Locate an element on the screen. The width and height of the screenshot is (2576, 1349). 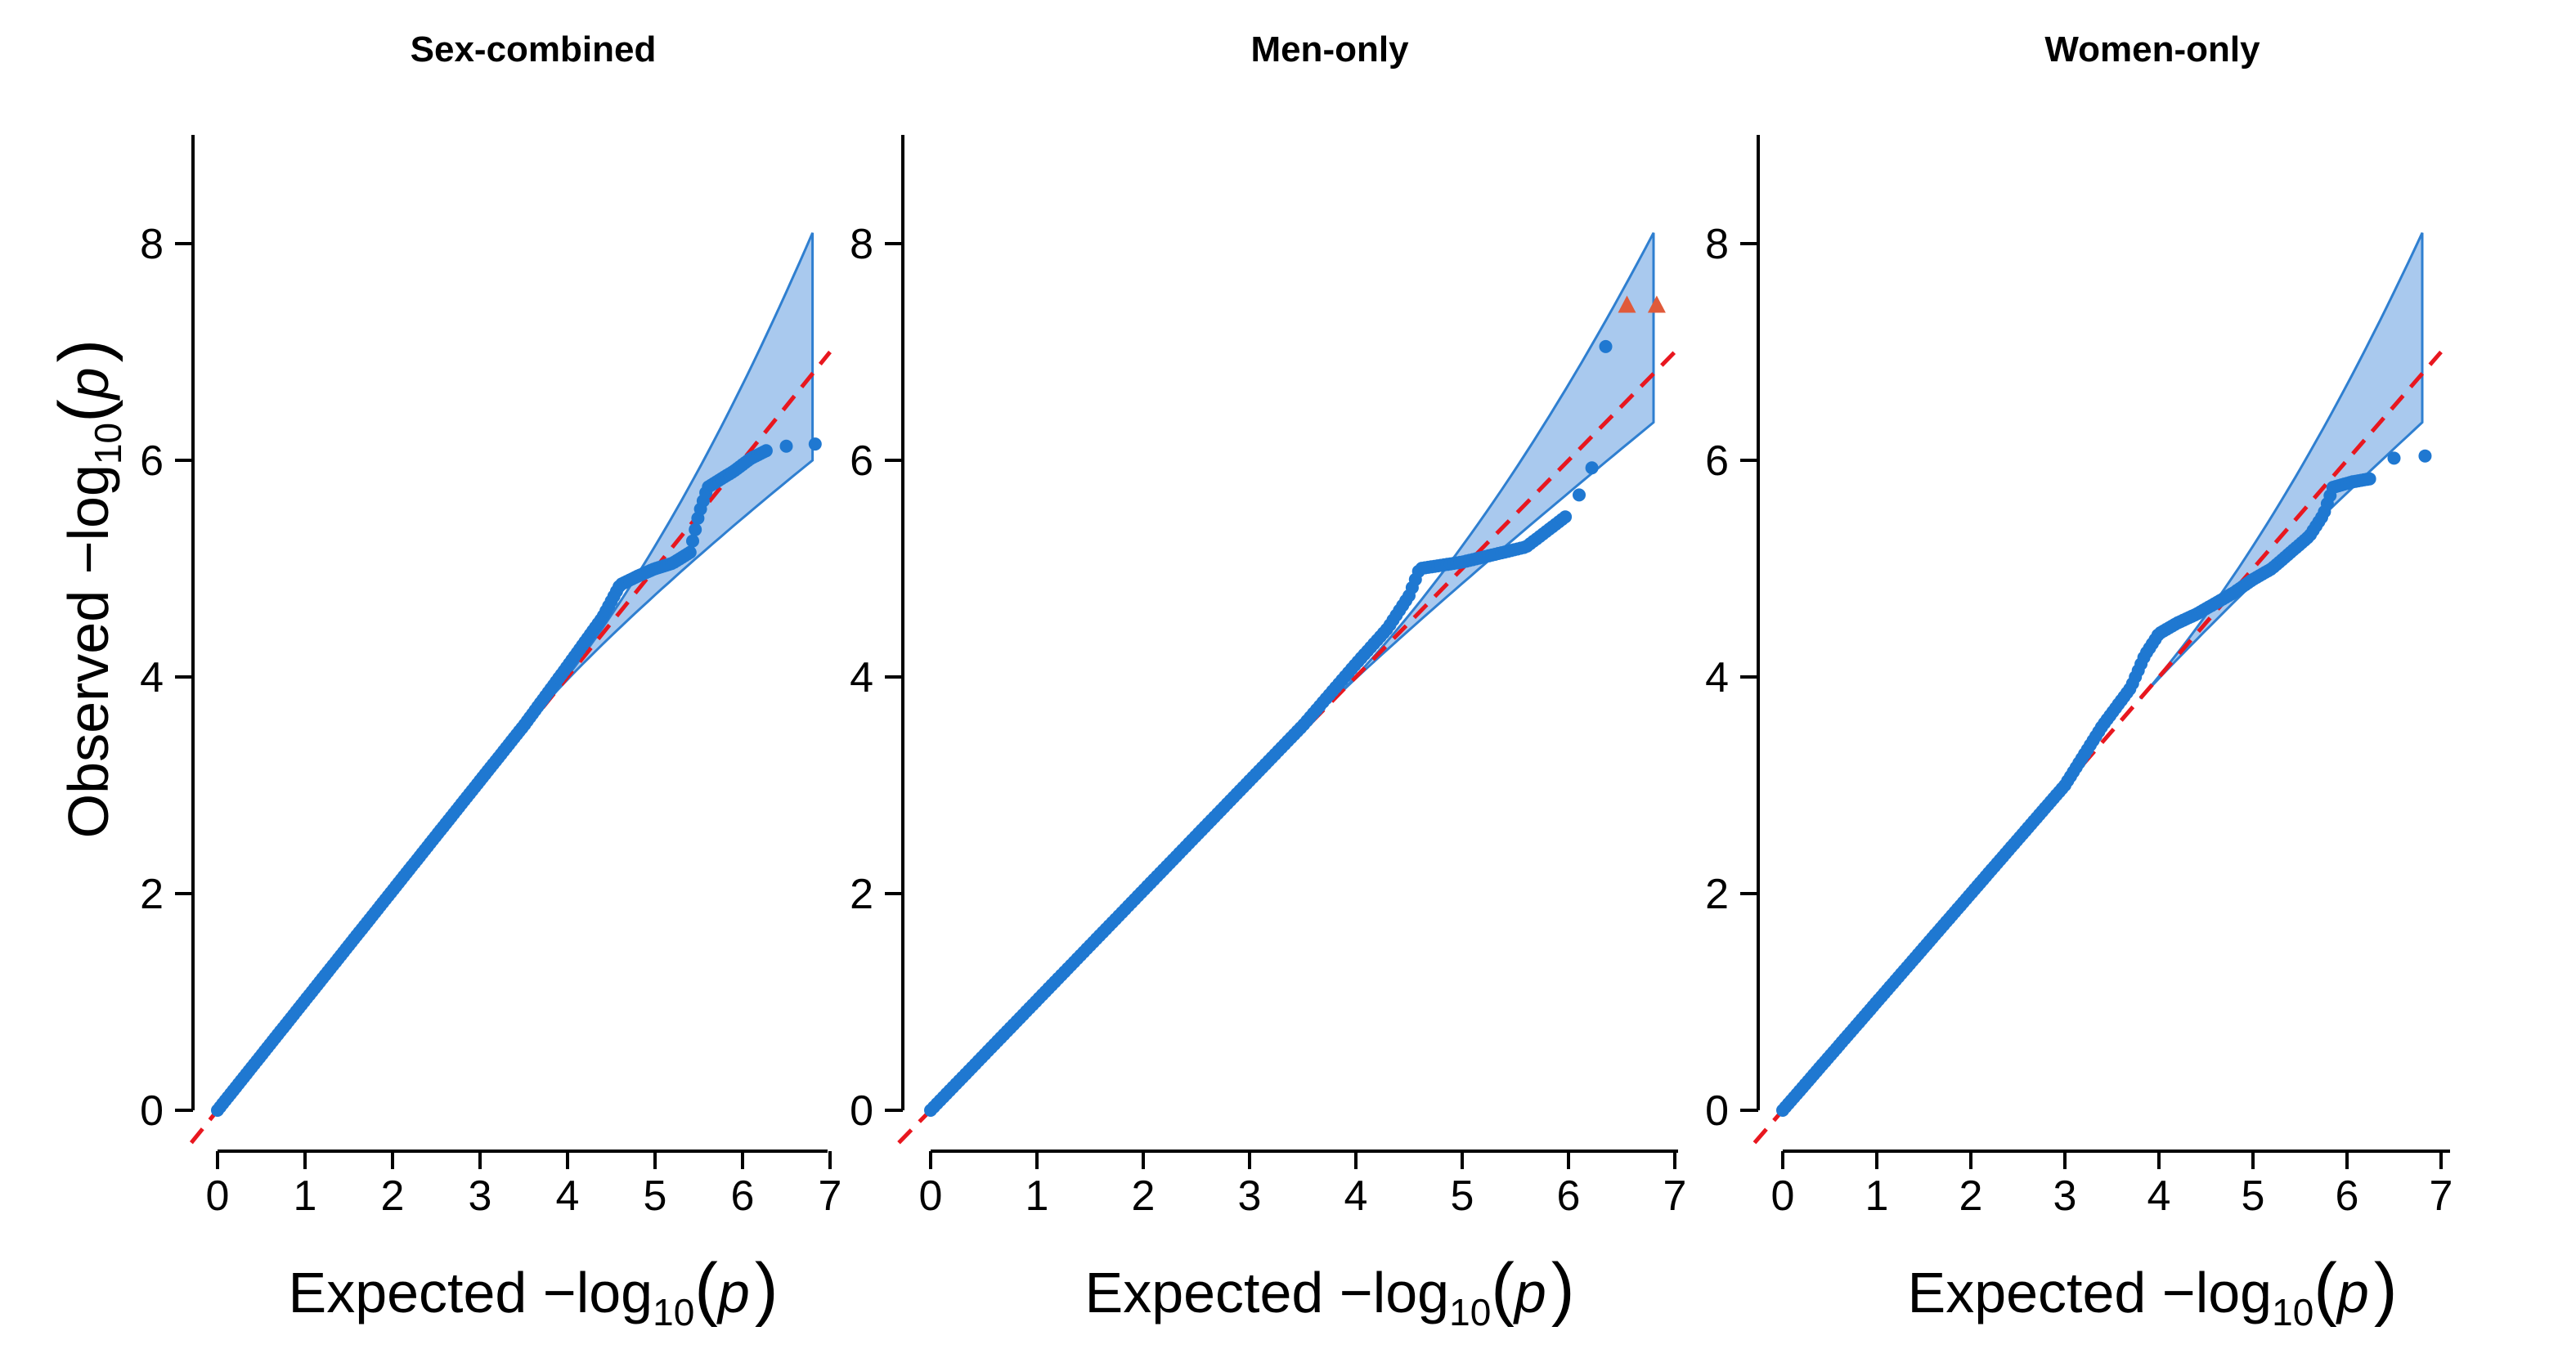
panel-title: Women-only is located at coordinates (2152, 49).